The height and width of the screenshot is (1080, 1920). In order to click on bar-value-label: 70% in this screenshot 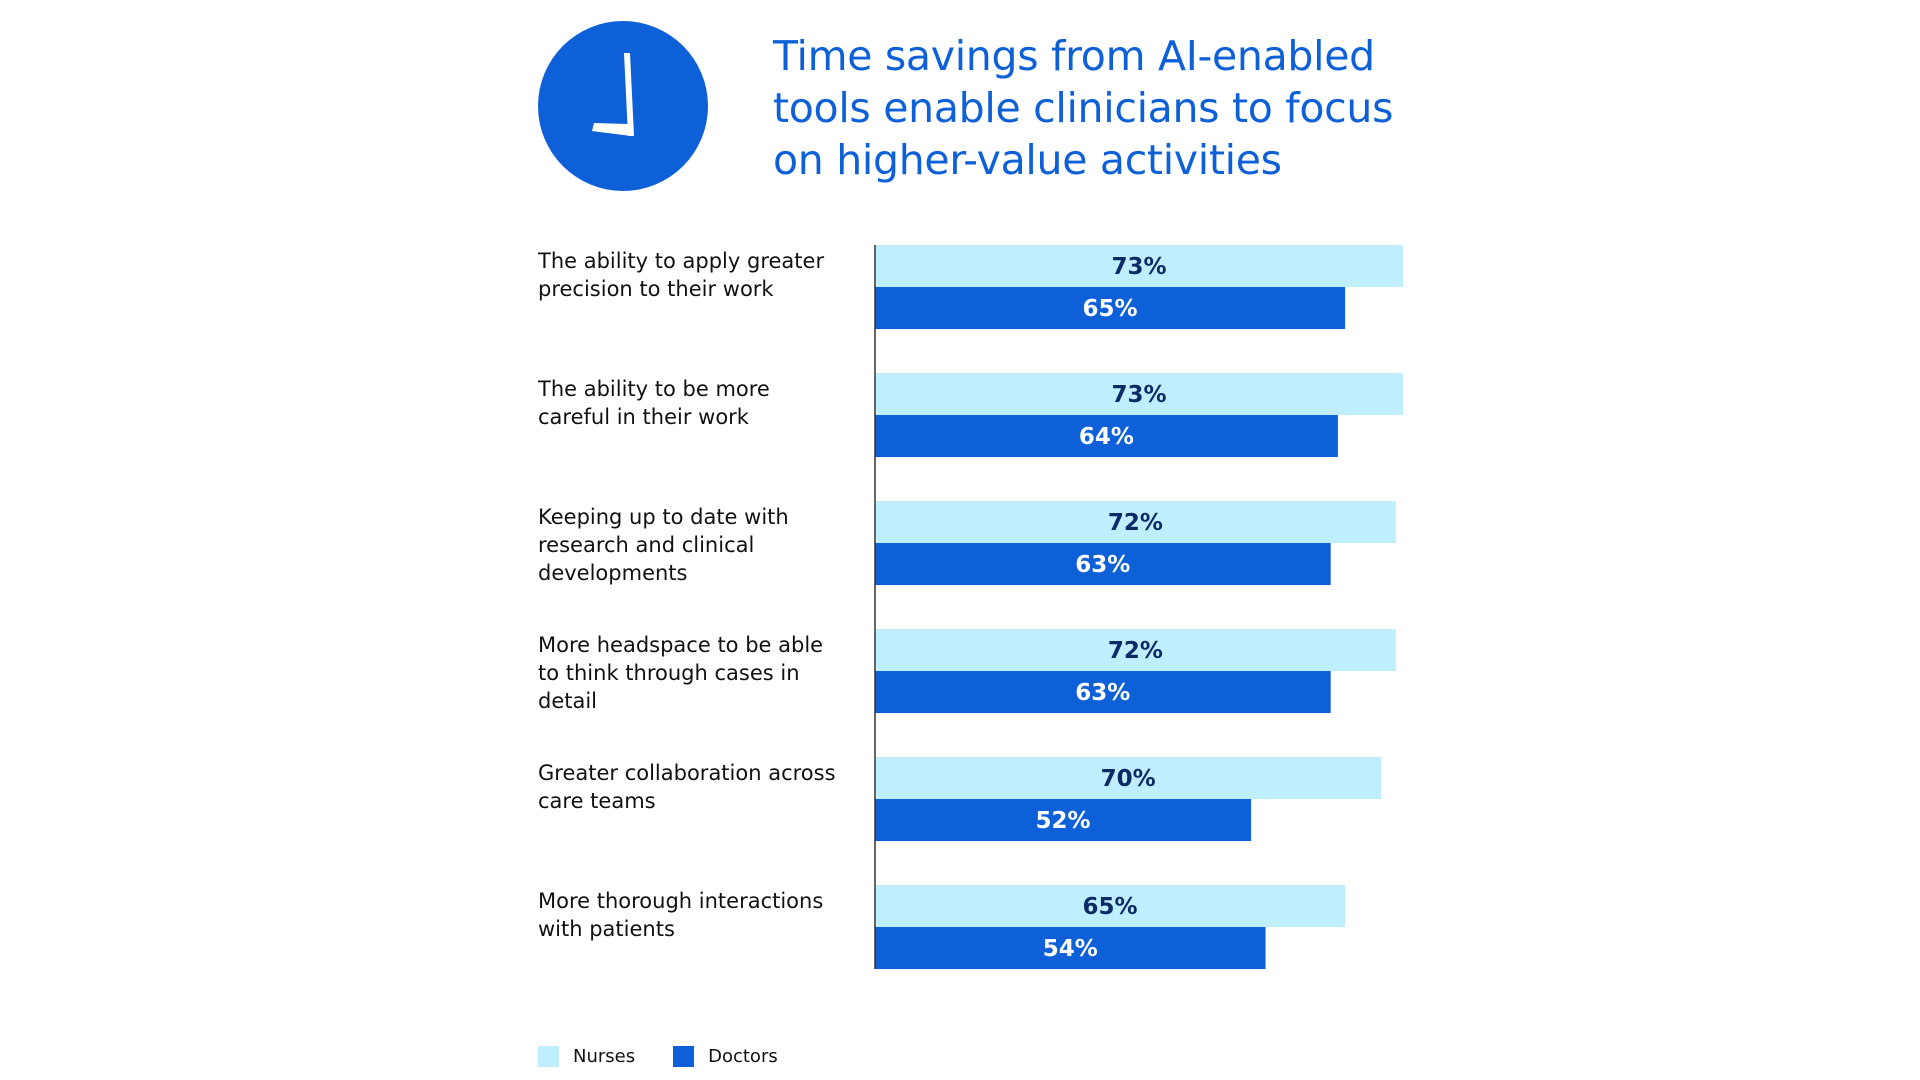, I will do `click(1128, 779)`.